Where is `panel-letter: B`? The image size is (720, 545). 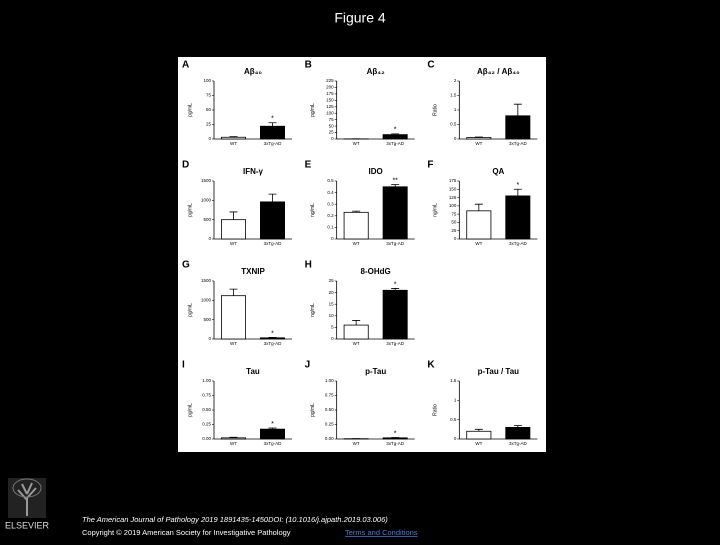
panel-letter: B is located at coordinates (308, 65).